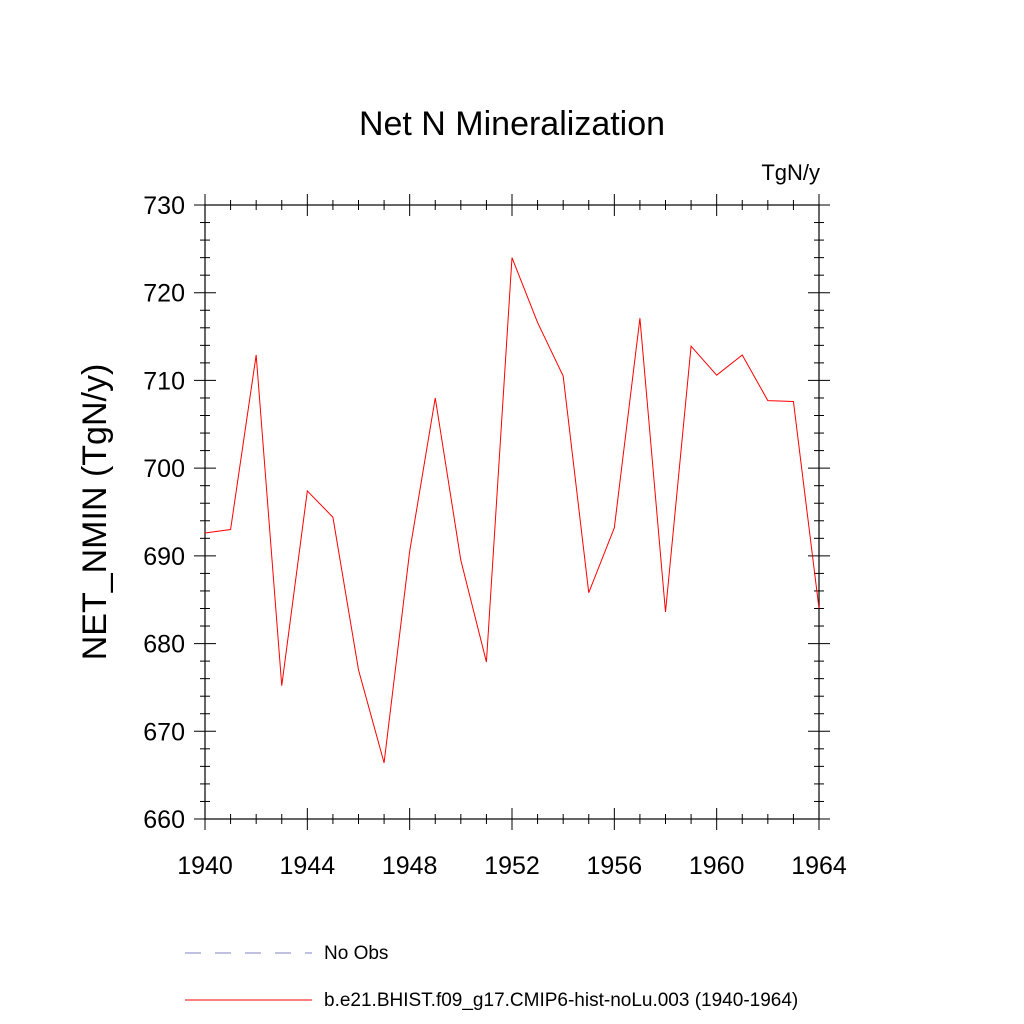 The width and height of the screenshot is (1024, 1024). What do you see at coordinates (308, 866) in the screenshot?
I see `x-tick-label: 1944` at bounding box center [308, 866].